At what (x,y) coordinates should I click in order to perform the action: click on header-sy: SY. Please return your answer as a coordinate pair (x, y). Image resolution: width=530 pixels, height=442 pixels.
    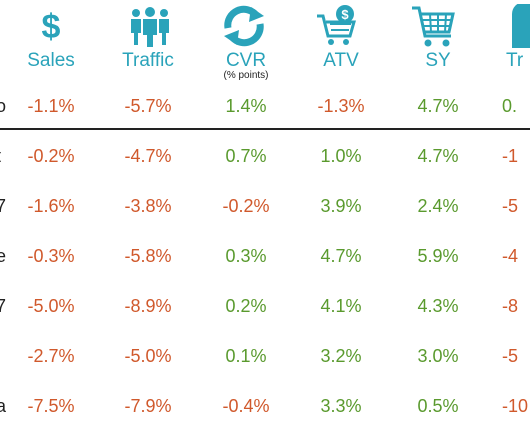
    Looking at the image, I should click on (438, 60).